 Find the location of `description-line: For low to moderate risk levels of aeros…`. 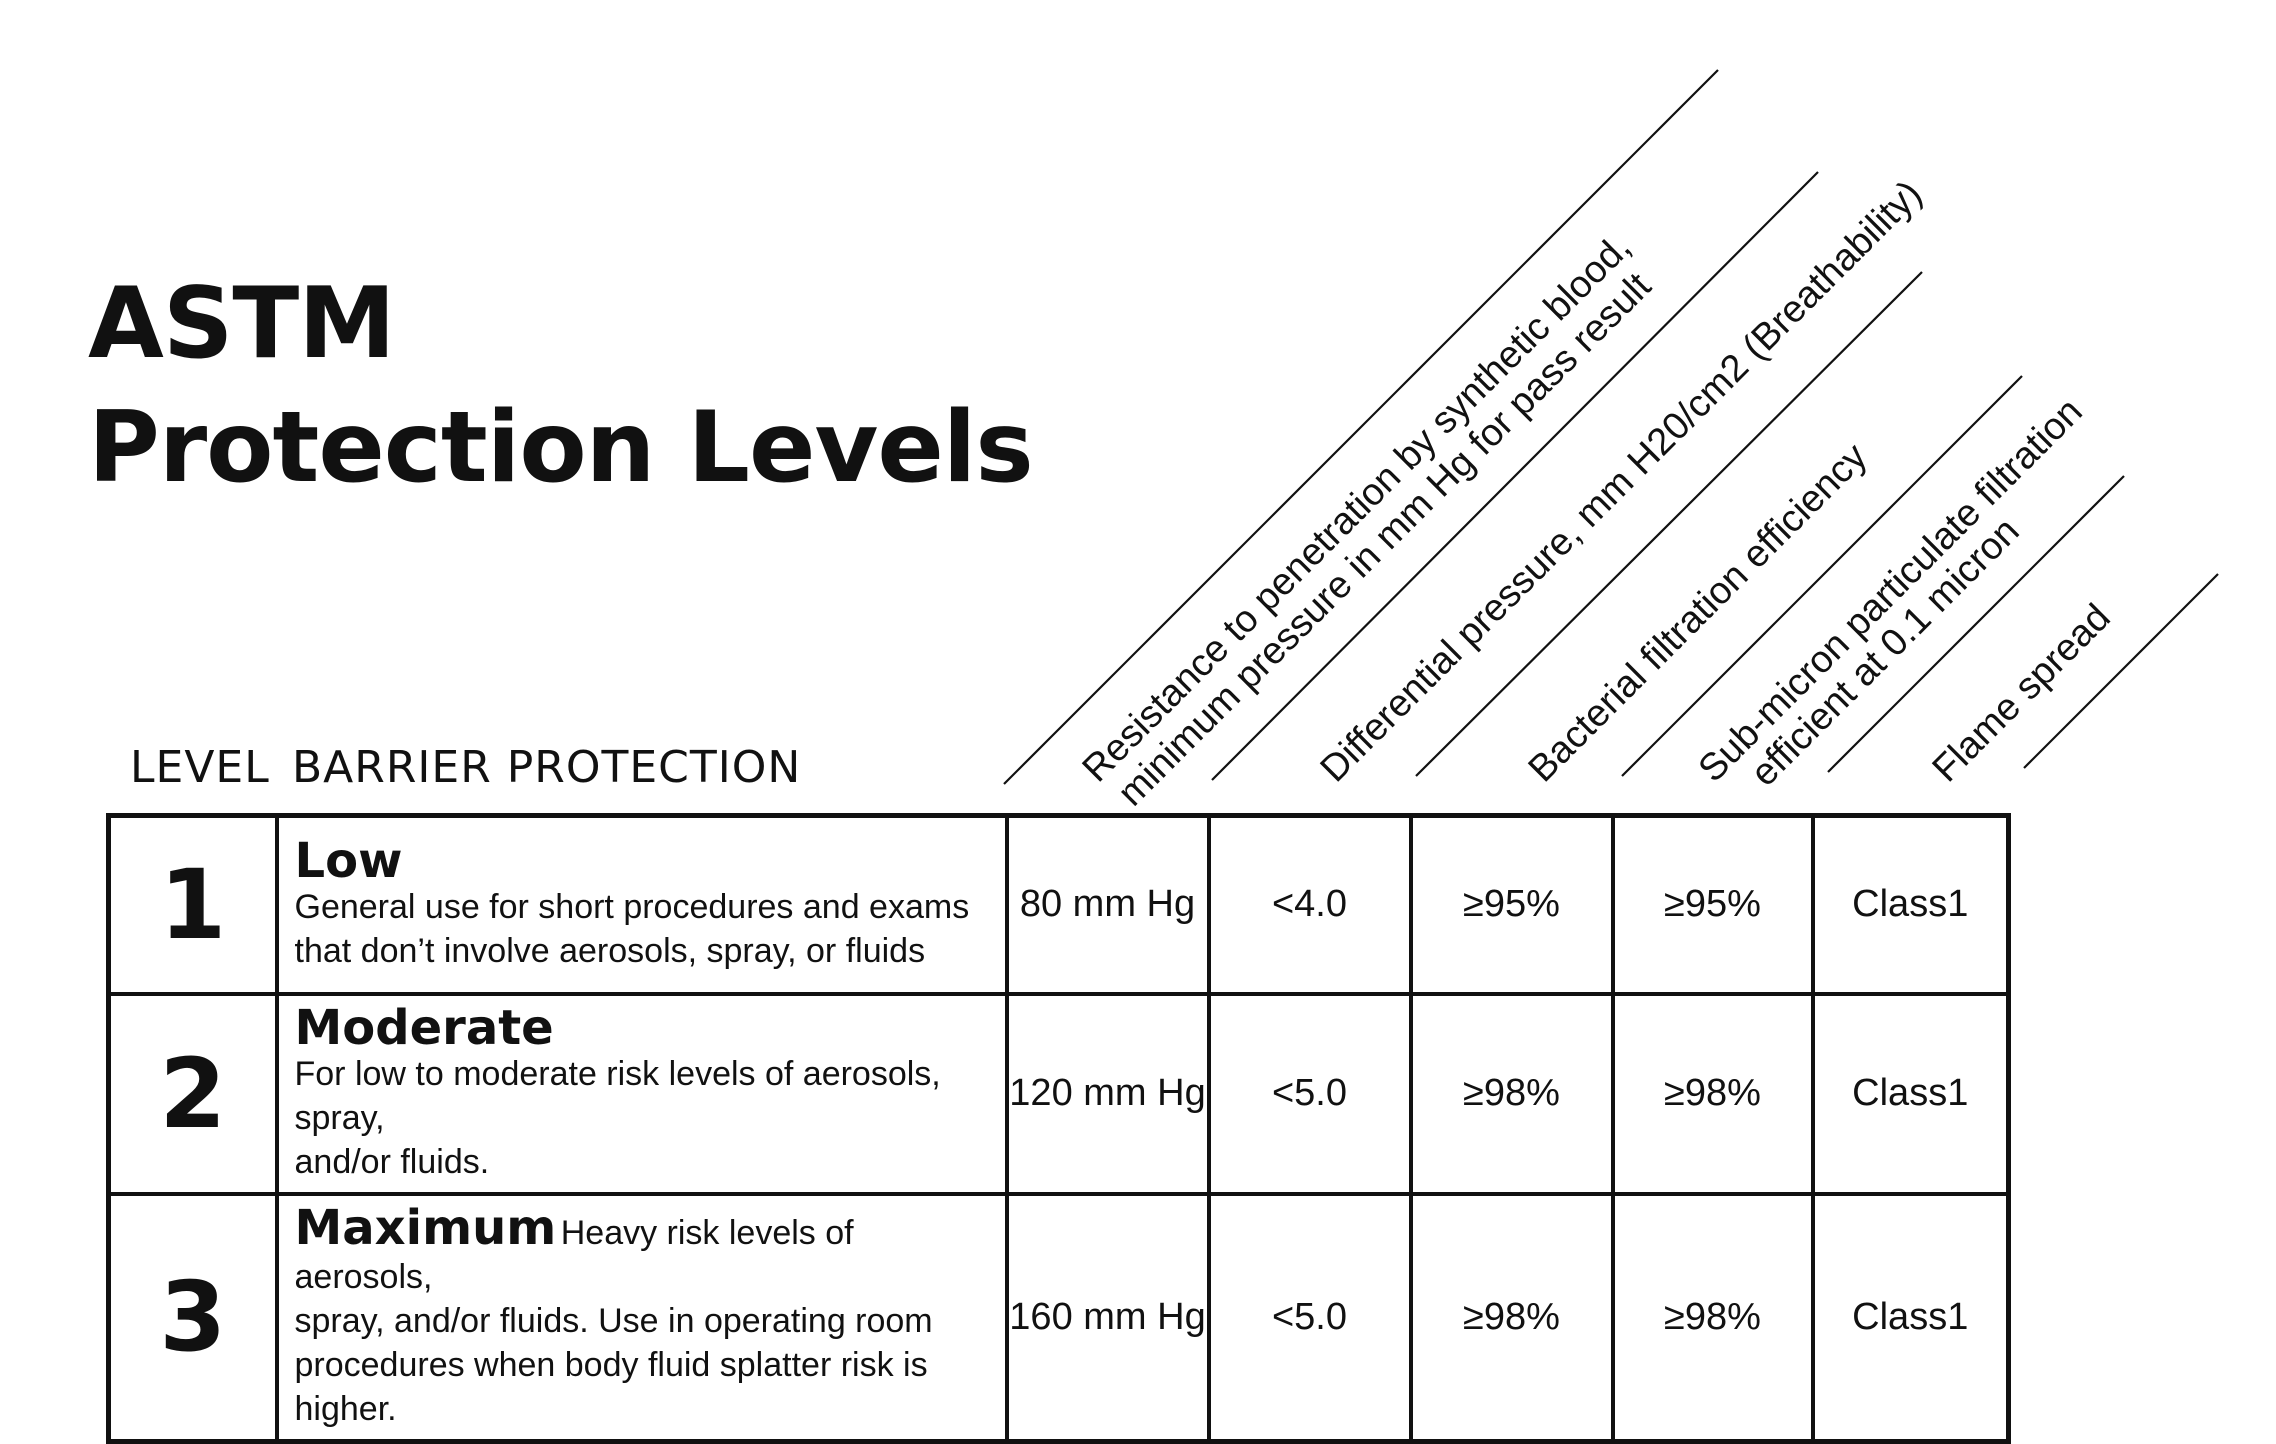

description-line: For low to moderate risk levels of aeros… is located at coordinates (617, 1095).